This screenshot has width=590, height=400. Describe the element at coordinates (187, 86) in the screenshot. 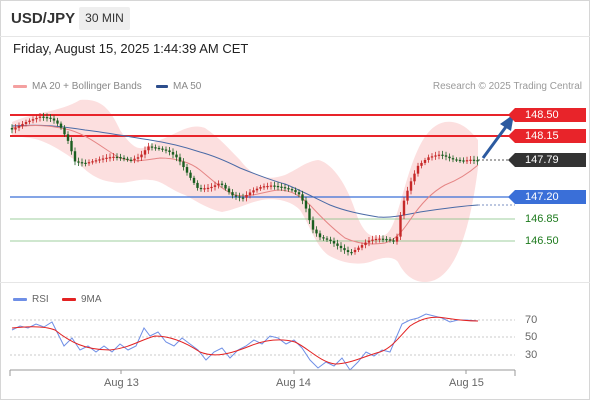

I see `legend-ma50-label: MA 50` at that location.